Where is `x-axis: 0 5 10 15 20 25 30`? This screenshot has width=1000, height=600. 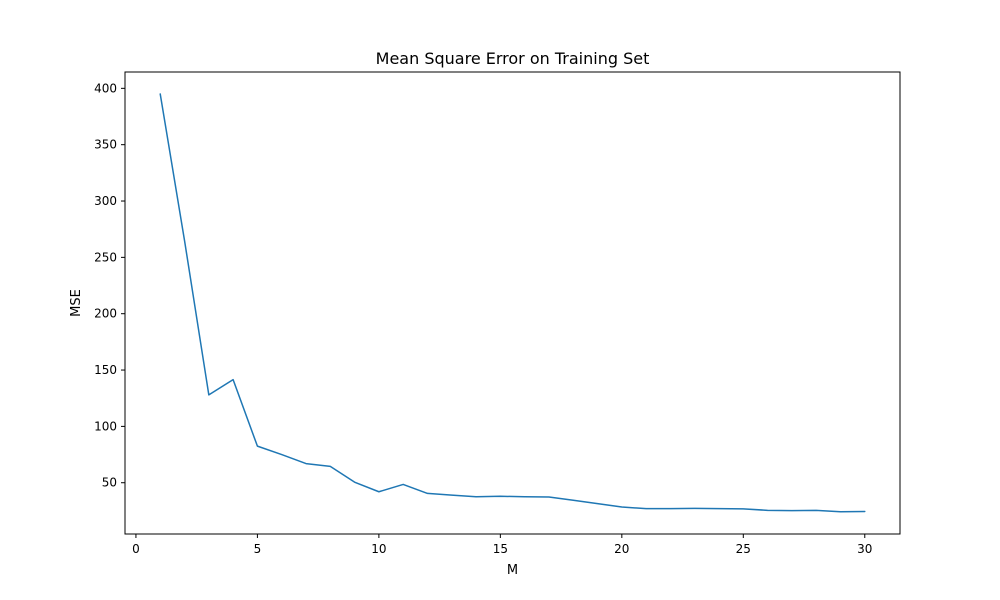
x-axis: 0 5 10 15 20 25 30 is located at coordinates (502, 545).